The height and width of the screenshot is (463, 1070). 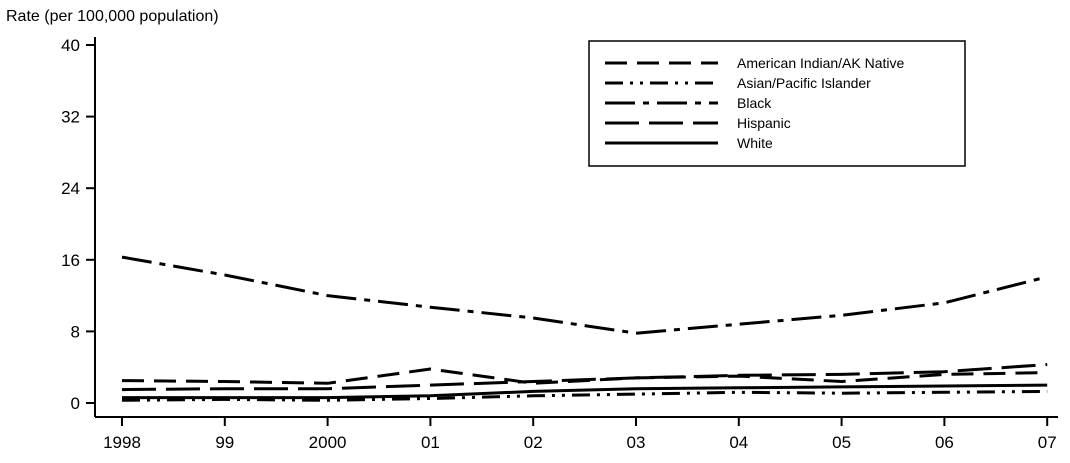 What do you see at coordinates (764, 123) in the screenshot?
I see `legend-label: Hispanic` at bounding box center [764, 123].